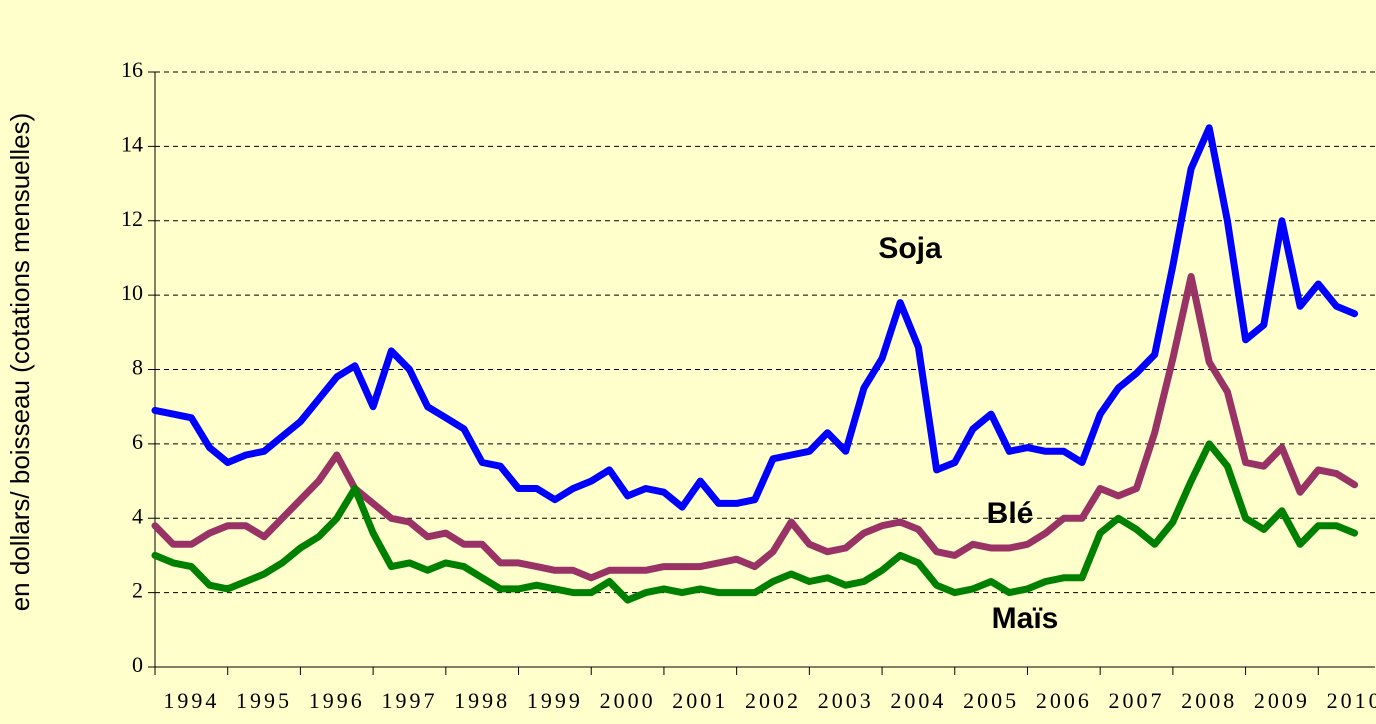 The image size is (1376, 724). I want to click on x-tick-label: 2010, so click(1351, 700).